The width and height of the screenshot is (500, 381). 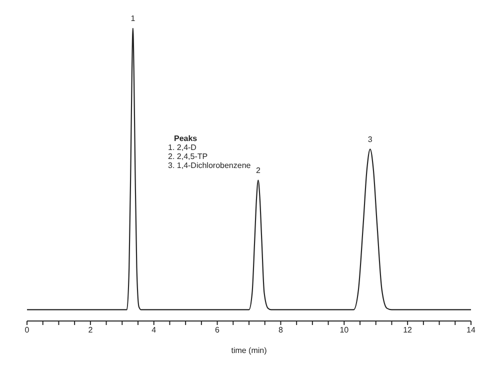 I want to click on x-tick-label: 2, so click(x=91, y=330).